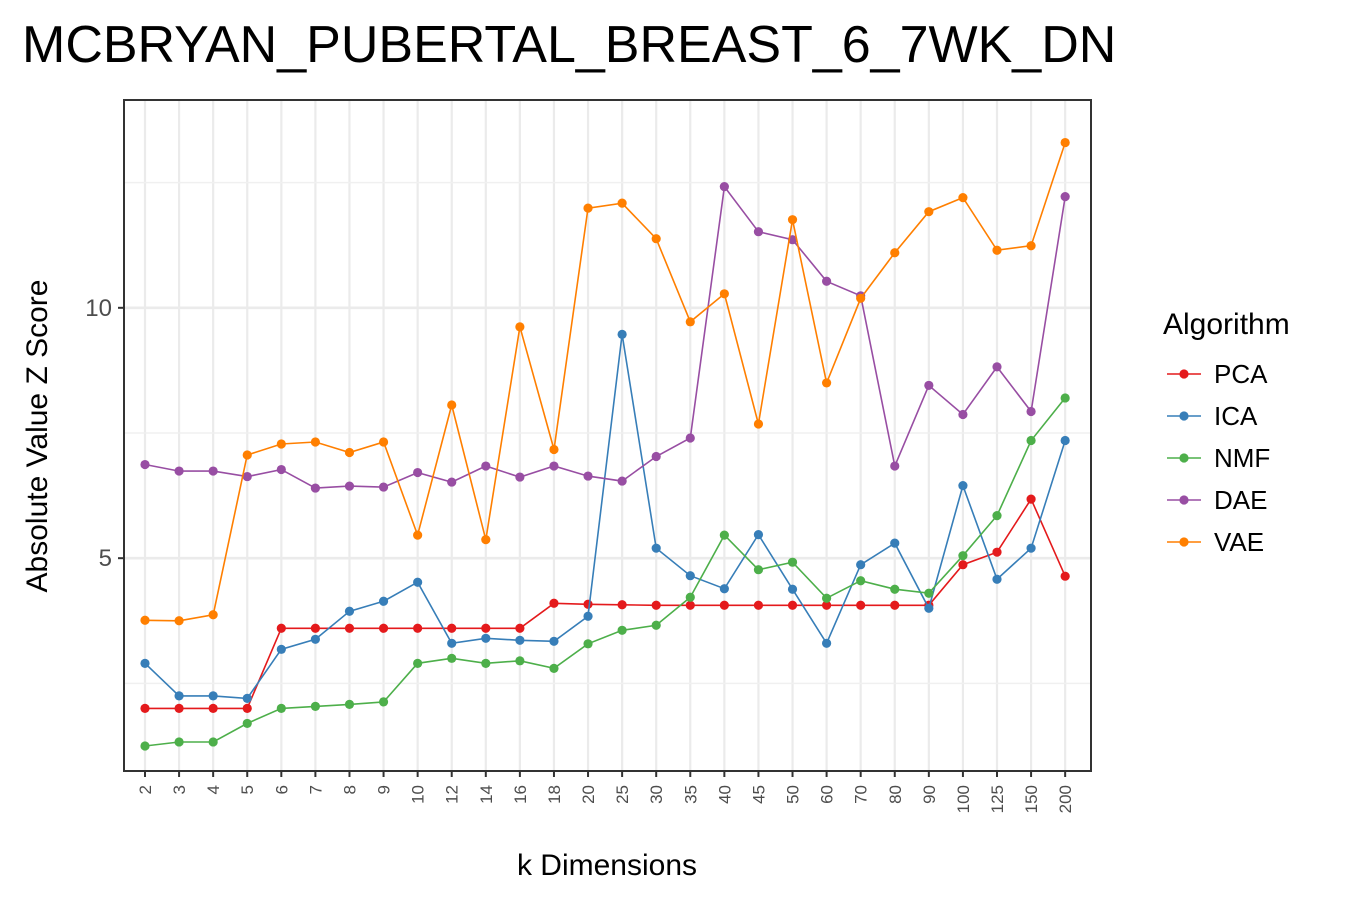  I want to click on x-tick-label: 50, so click(793, 794).